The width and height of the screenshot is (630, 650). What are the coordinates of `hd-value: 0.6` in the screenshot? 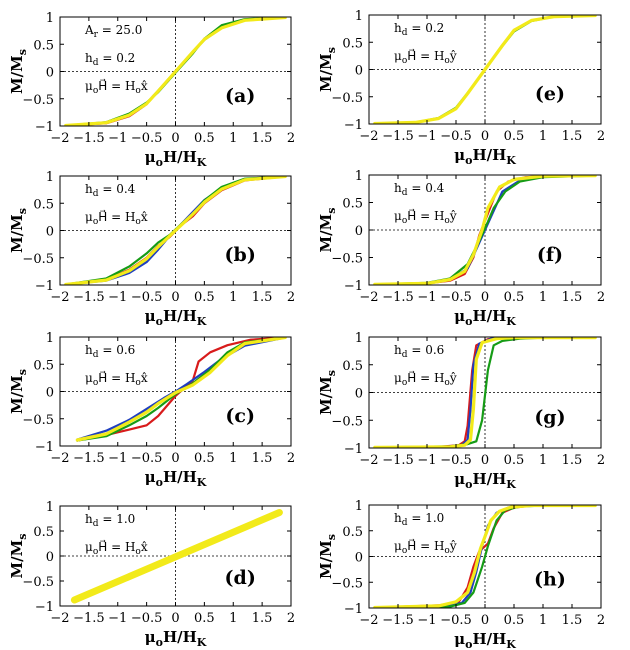 It's located at (434, 350).